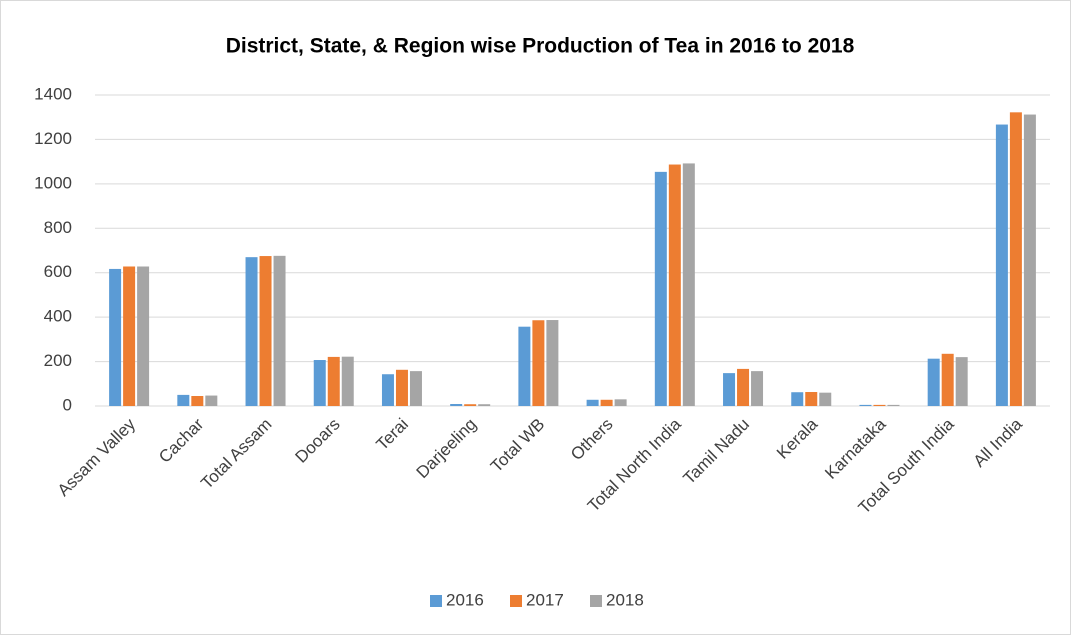 The height and width of the screenshot is (635, 1071). I want to click on legend-label: 2018, so click(625, 599).